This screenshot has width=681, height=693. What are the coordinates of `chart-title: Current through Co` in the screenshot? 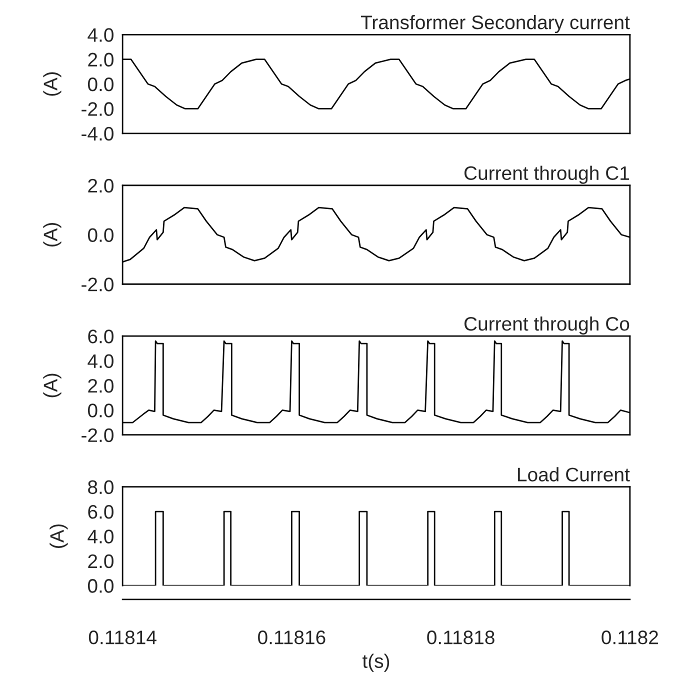 It's located at (547, 325).